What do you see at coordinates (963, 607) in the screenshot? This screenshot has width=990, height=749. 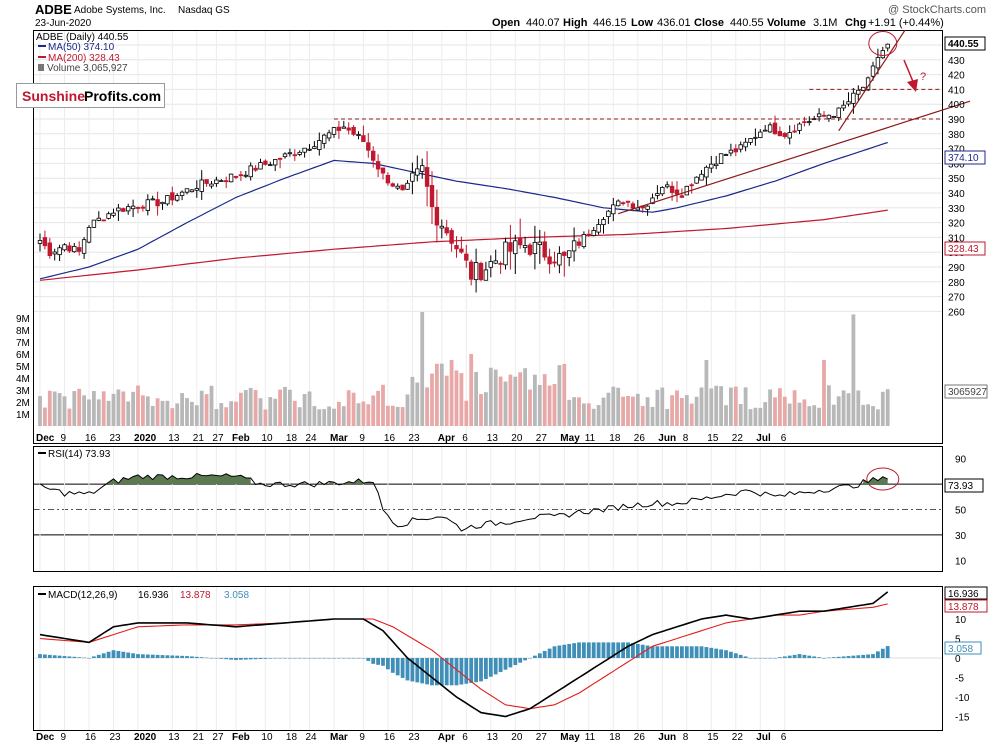 I see `signal-tag: 13.878` at bounding box center [963, 607].